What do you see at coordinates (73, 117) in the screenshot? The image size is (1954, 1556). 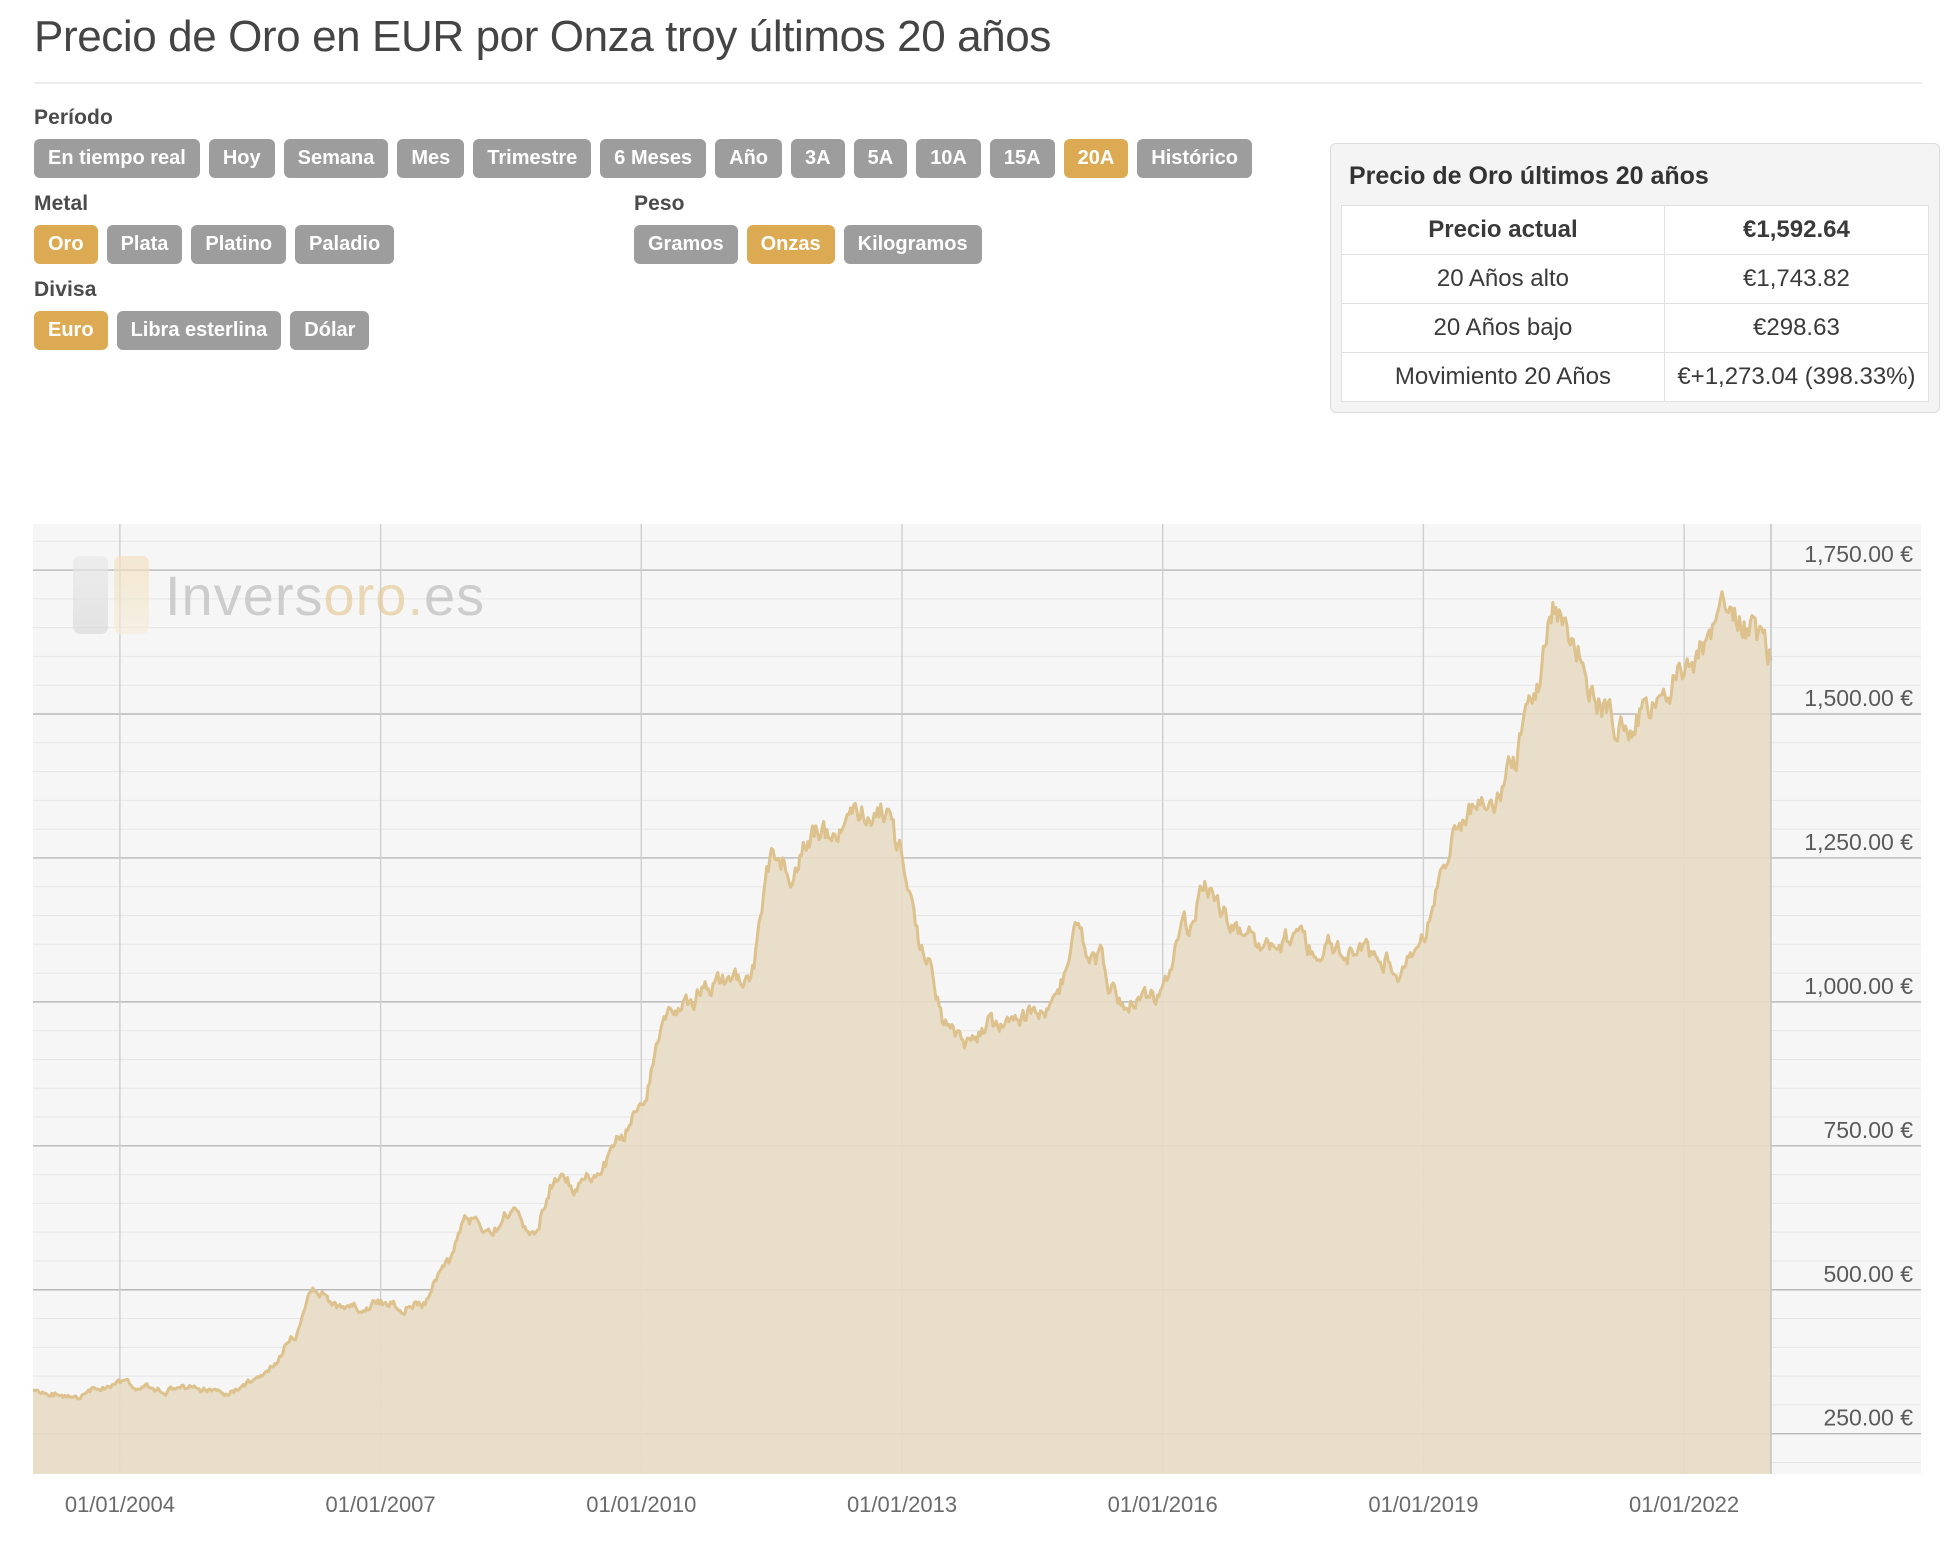 I see `periodo-label: Período` at bounding box center [73, 117].